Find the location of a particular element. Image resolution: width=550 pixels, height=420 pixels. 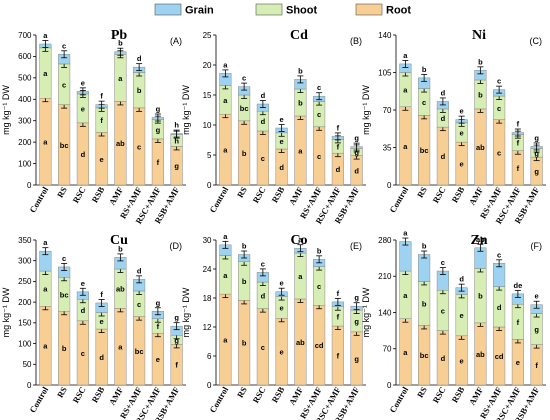

legend: Grain Shoot Root is located at coordinates (282, 10).